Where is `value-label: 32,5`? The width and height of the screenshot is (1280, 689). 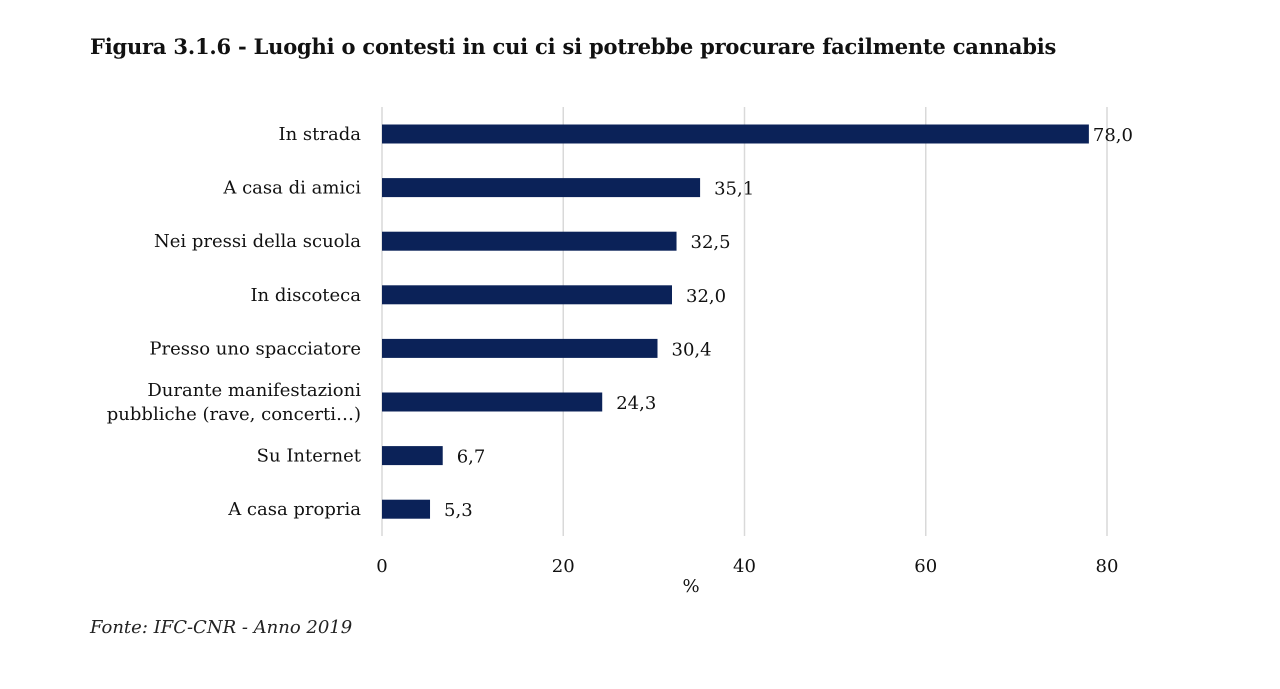 value-label: 32,5 is located at coordinates (711, 242).